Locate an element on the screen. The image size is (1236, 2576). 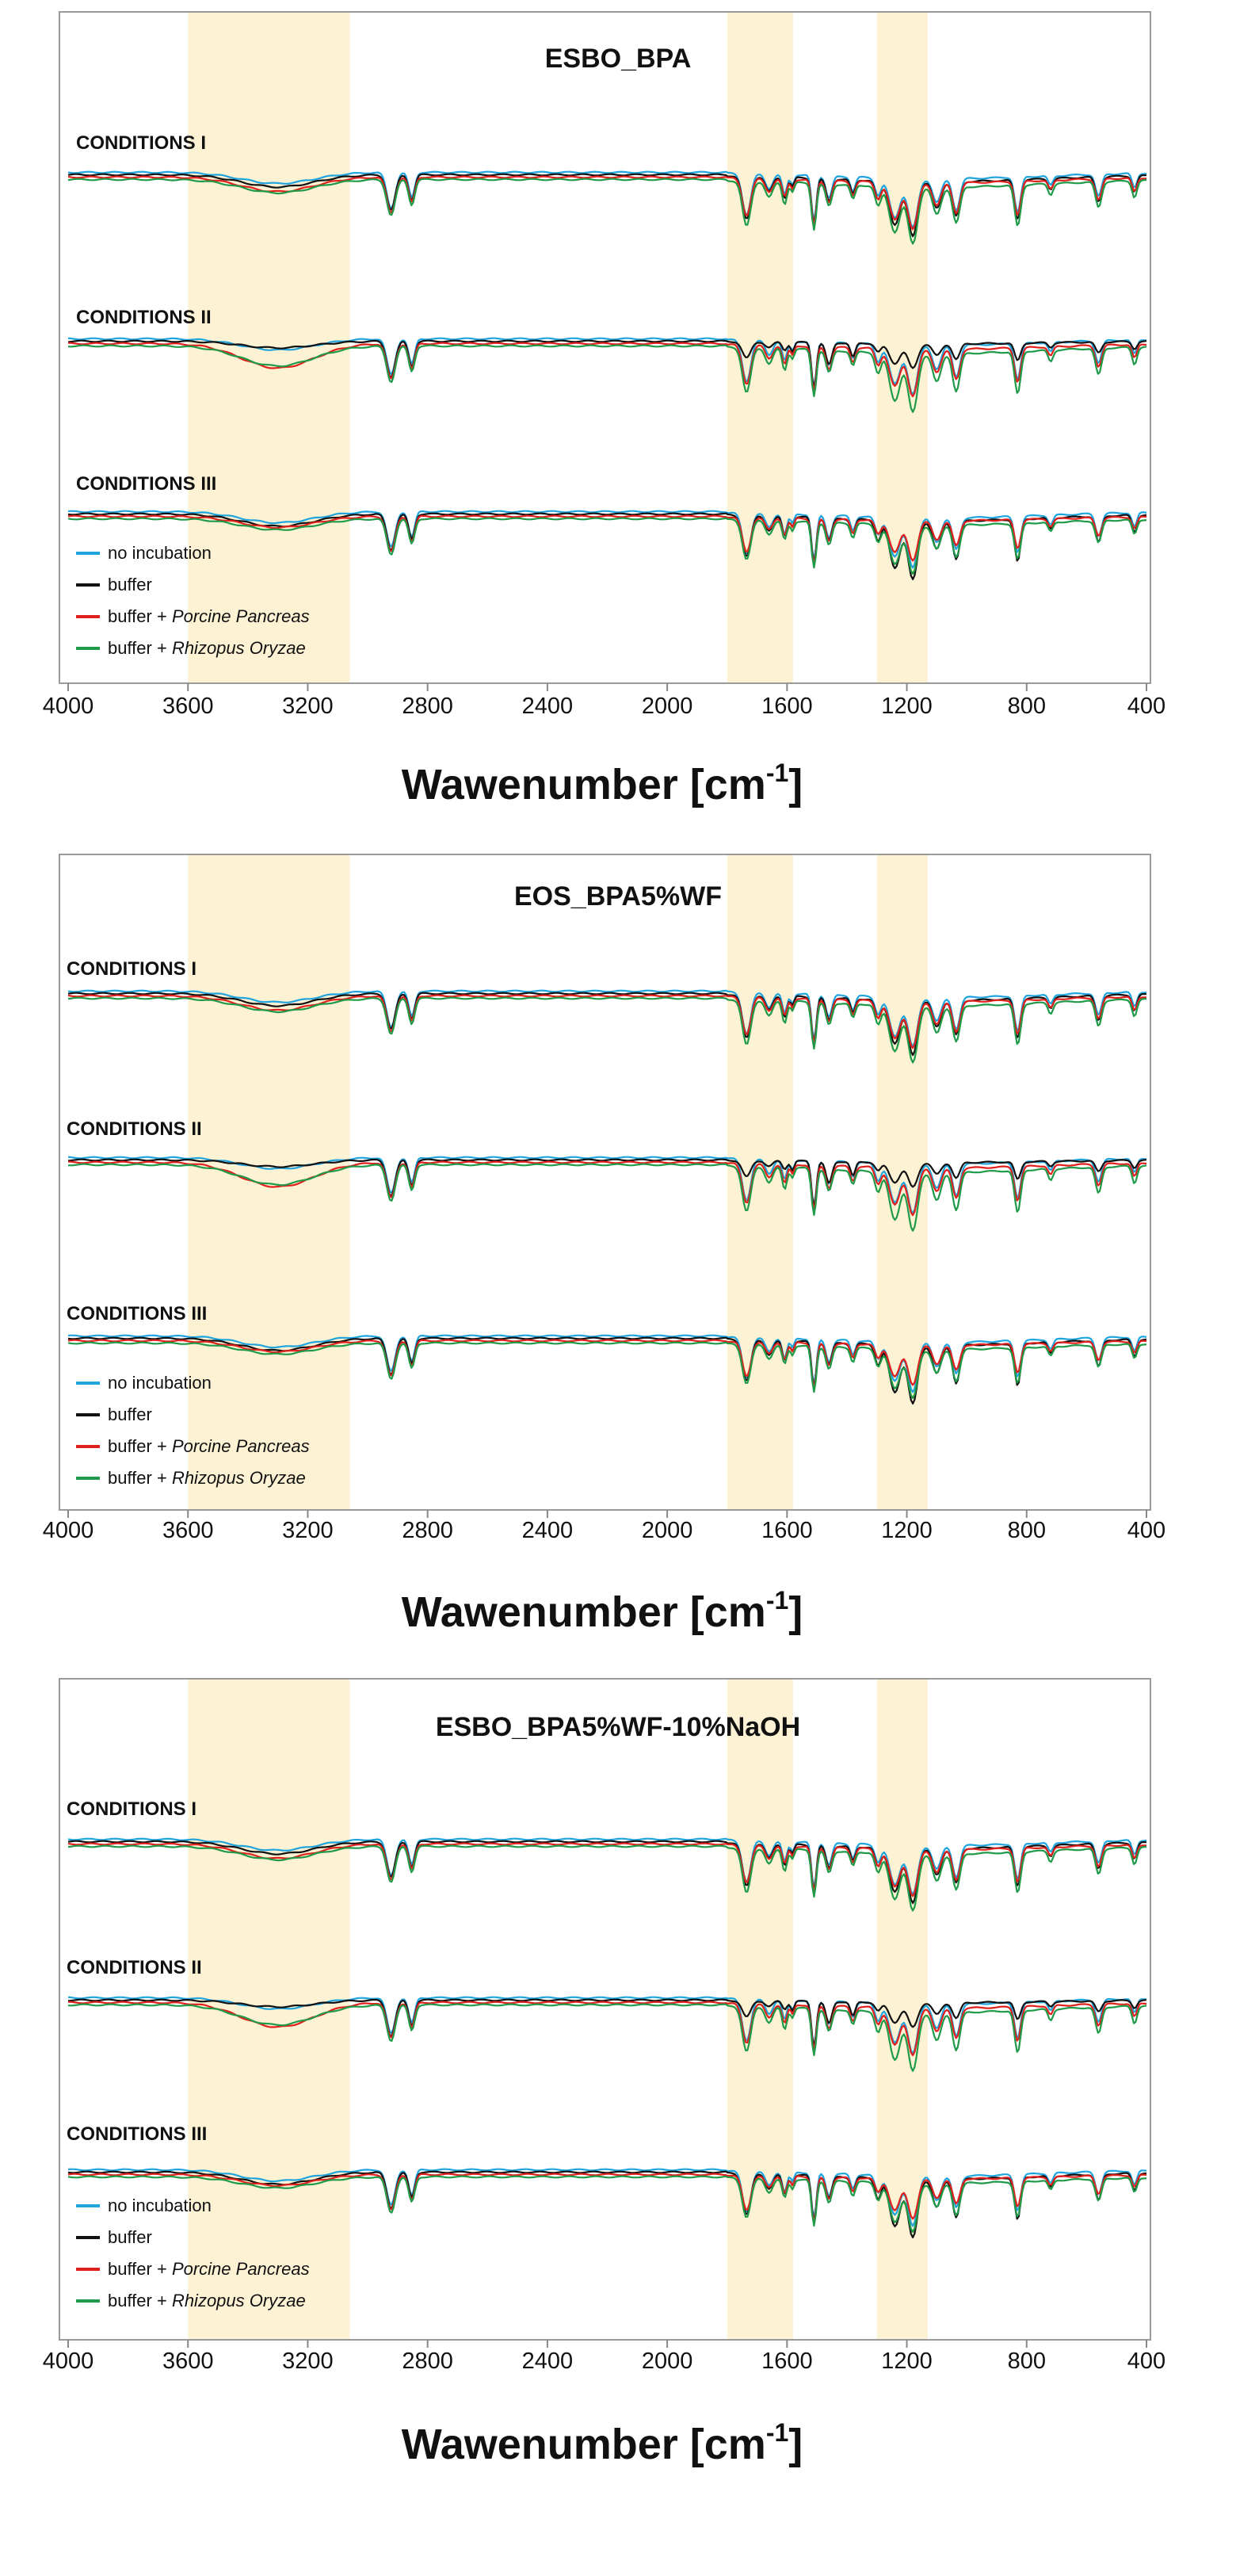
panel-title: EOS_BPA5%WF is located at coordinates (618, 897).